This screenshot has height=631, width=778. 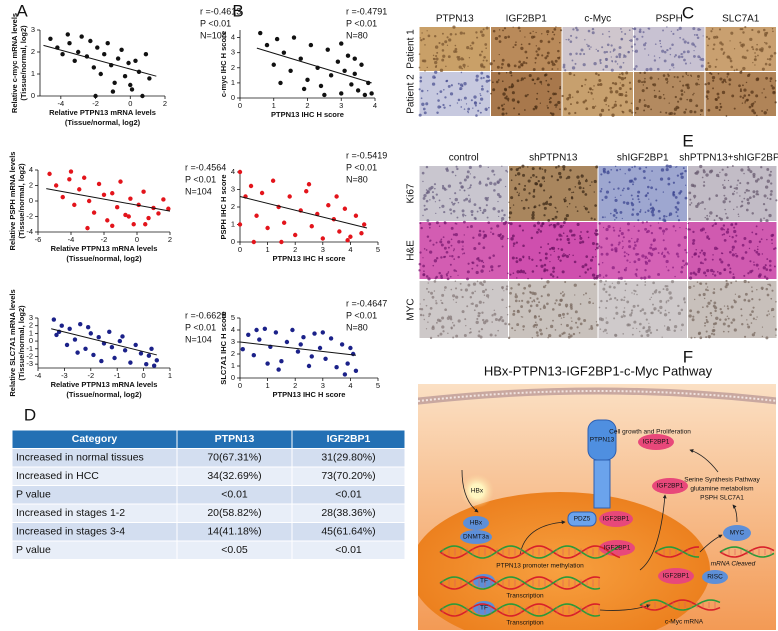 I want to click on arrow, so click(x=625, y=607).